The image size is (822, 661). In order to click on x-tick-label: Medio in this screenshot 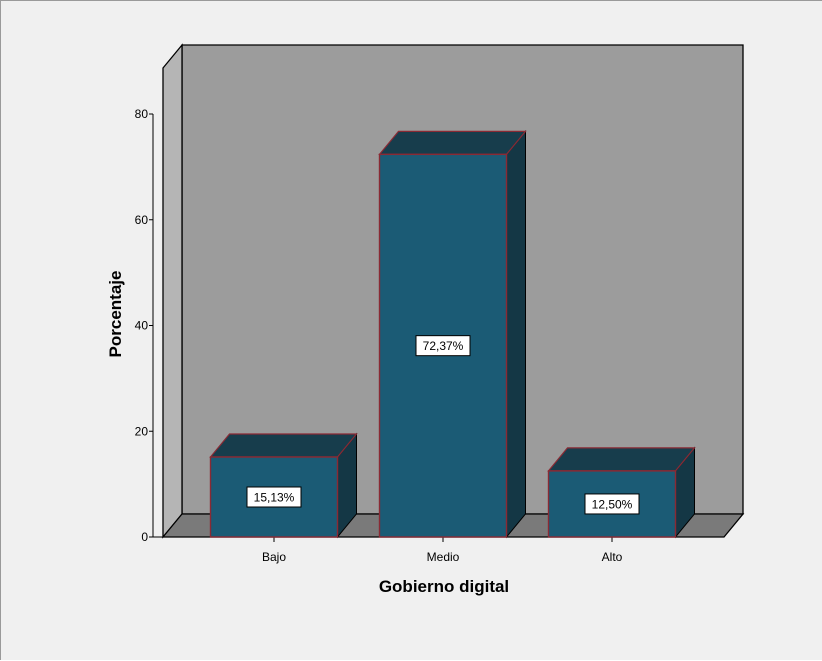, I will do `click(443, 557)`.